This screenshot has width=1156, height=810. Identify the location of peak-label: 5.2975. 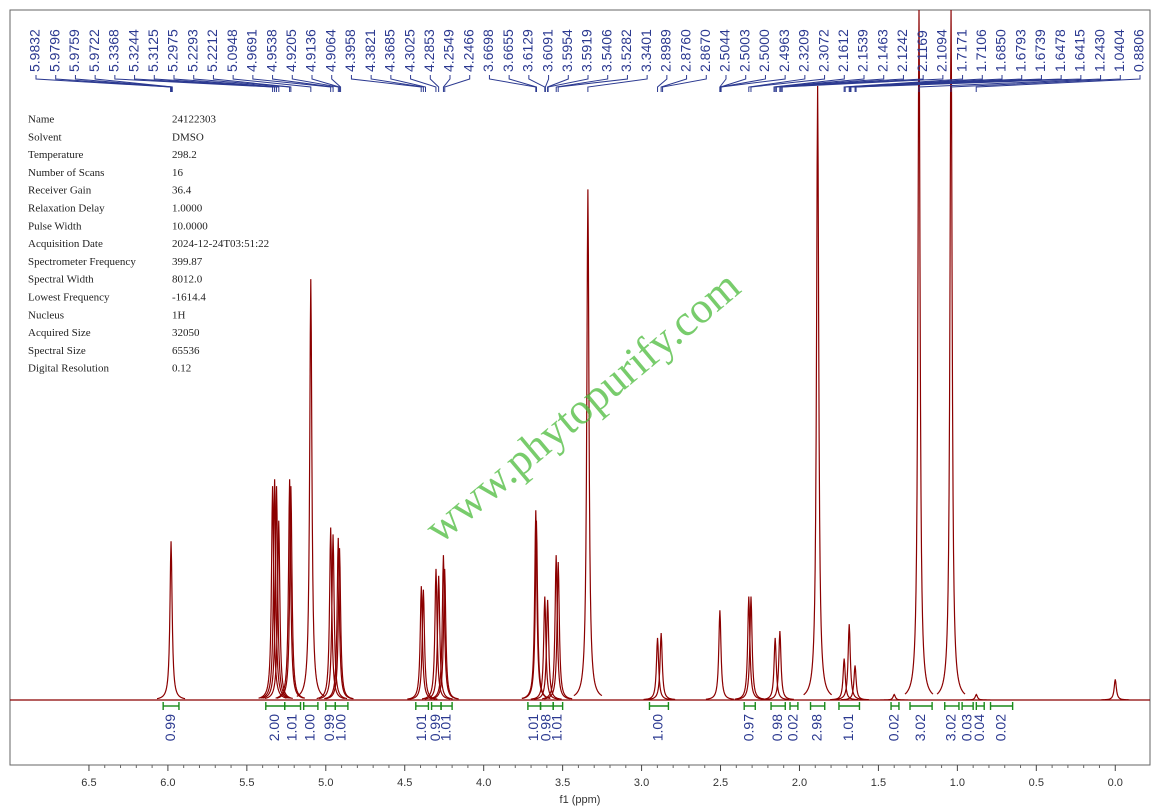
(173, 50).